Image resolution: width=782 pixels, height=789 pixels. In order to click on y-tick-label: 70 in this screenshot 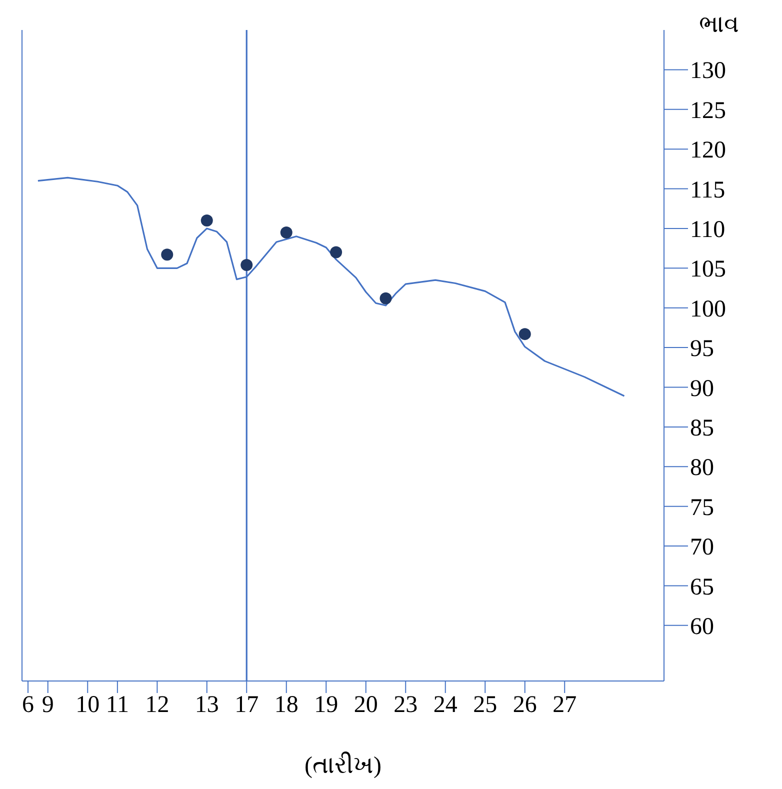, I will do `click(702, 547)`.